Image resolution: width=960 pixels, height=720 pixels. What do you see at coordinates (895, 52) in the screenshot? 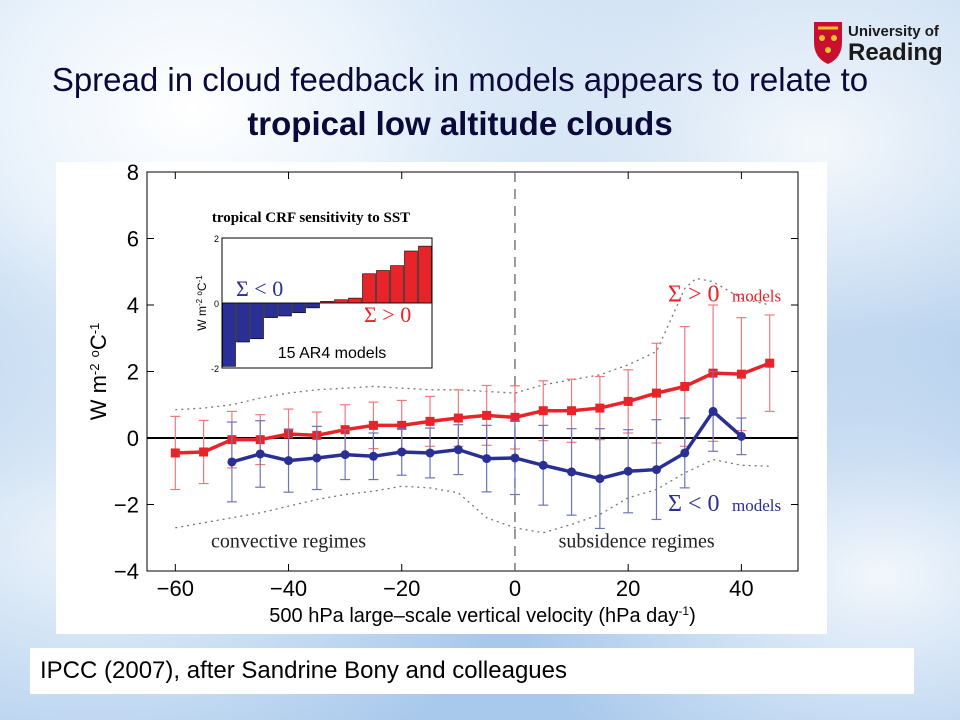
I see `logo-text-line2: Reading` at bounding box center [895, 52].